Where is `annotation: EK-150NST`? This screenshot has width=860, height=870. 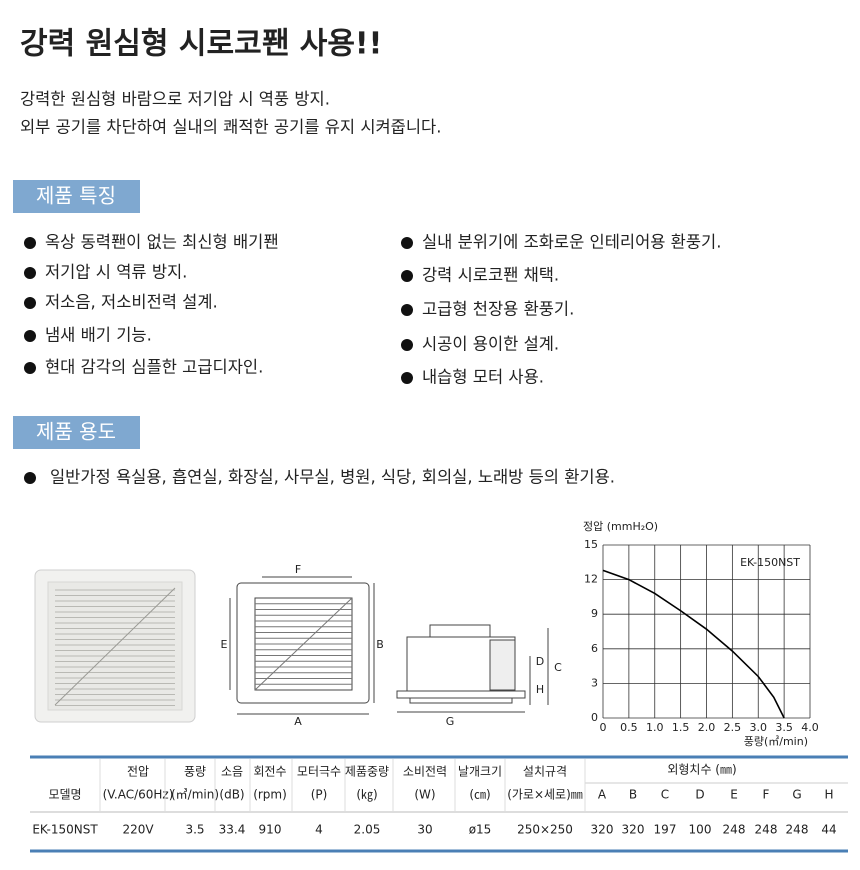
annotation: EK-150NST is located at coordinates (770, 562).